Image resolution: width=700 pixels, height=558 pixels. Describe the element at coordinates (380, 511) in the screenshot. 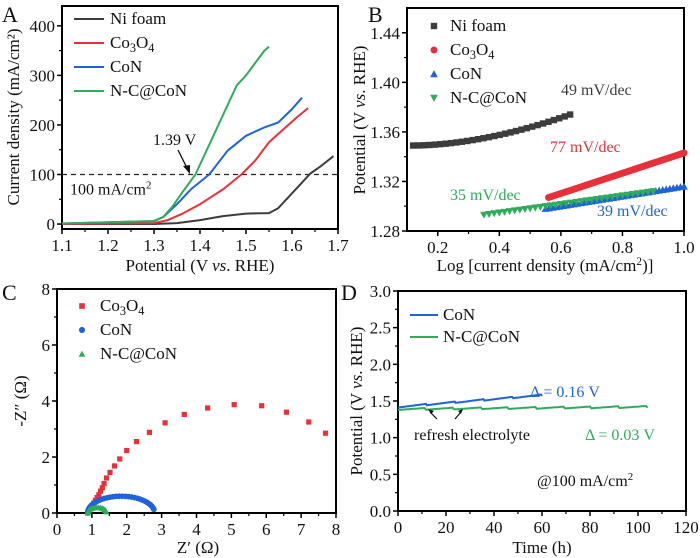

I see `y-tick-label: 0.0` at that location.